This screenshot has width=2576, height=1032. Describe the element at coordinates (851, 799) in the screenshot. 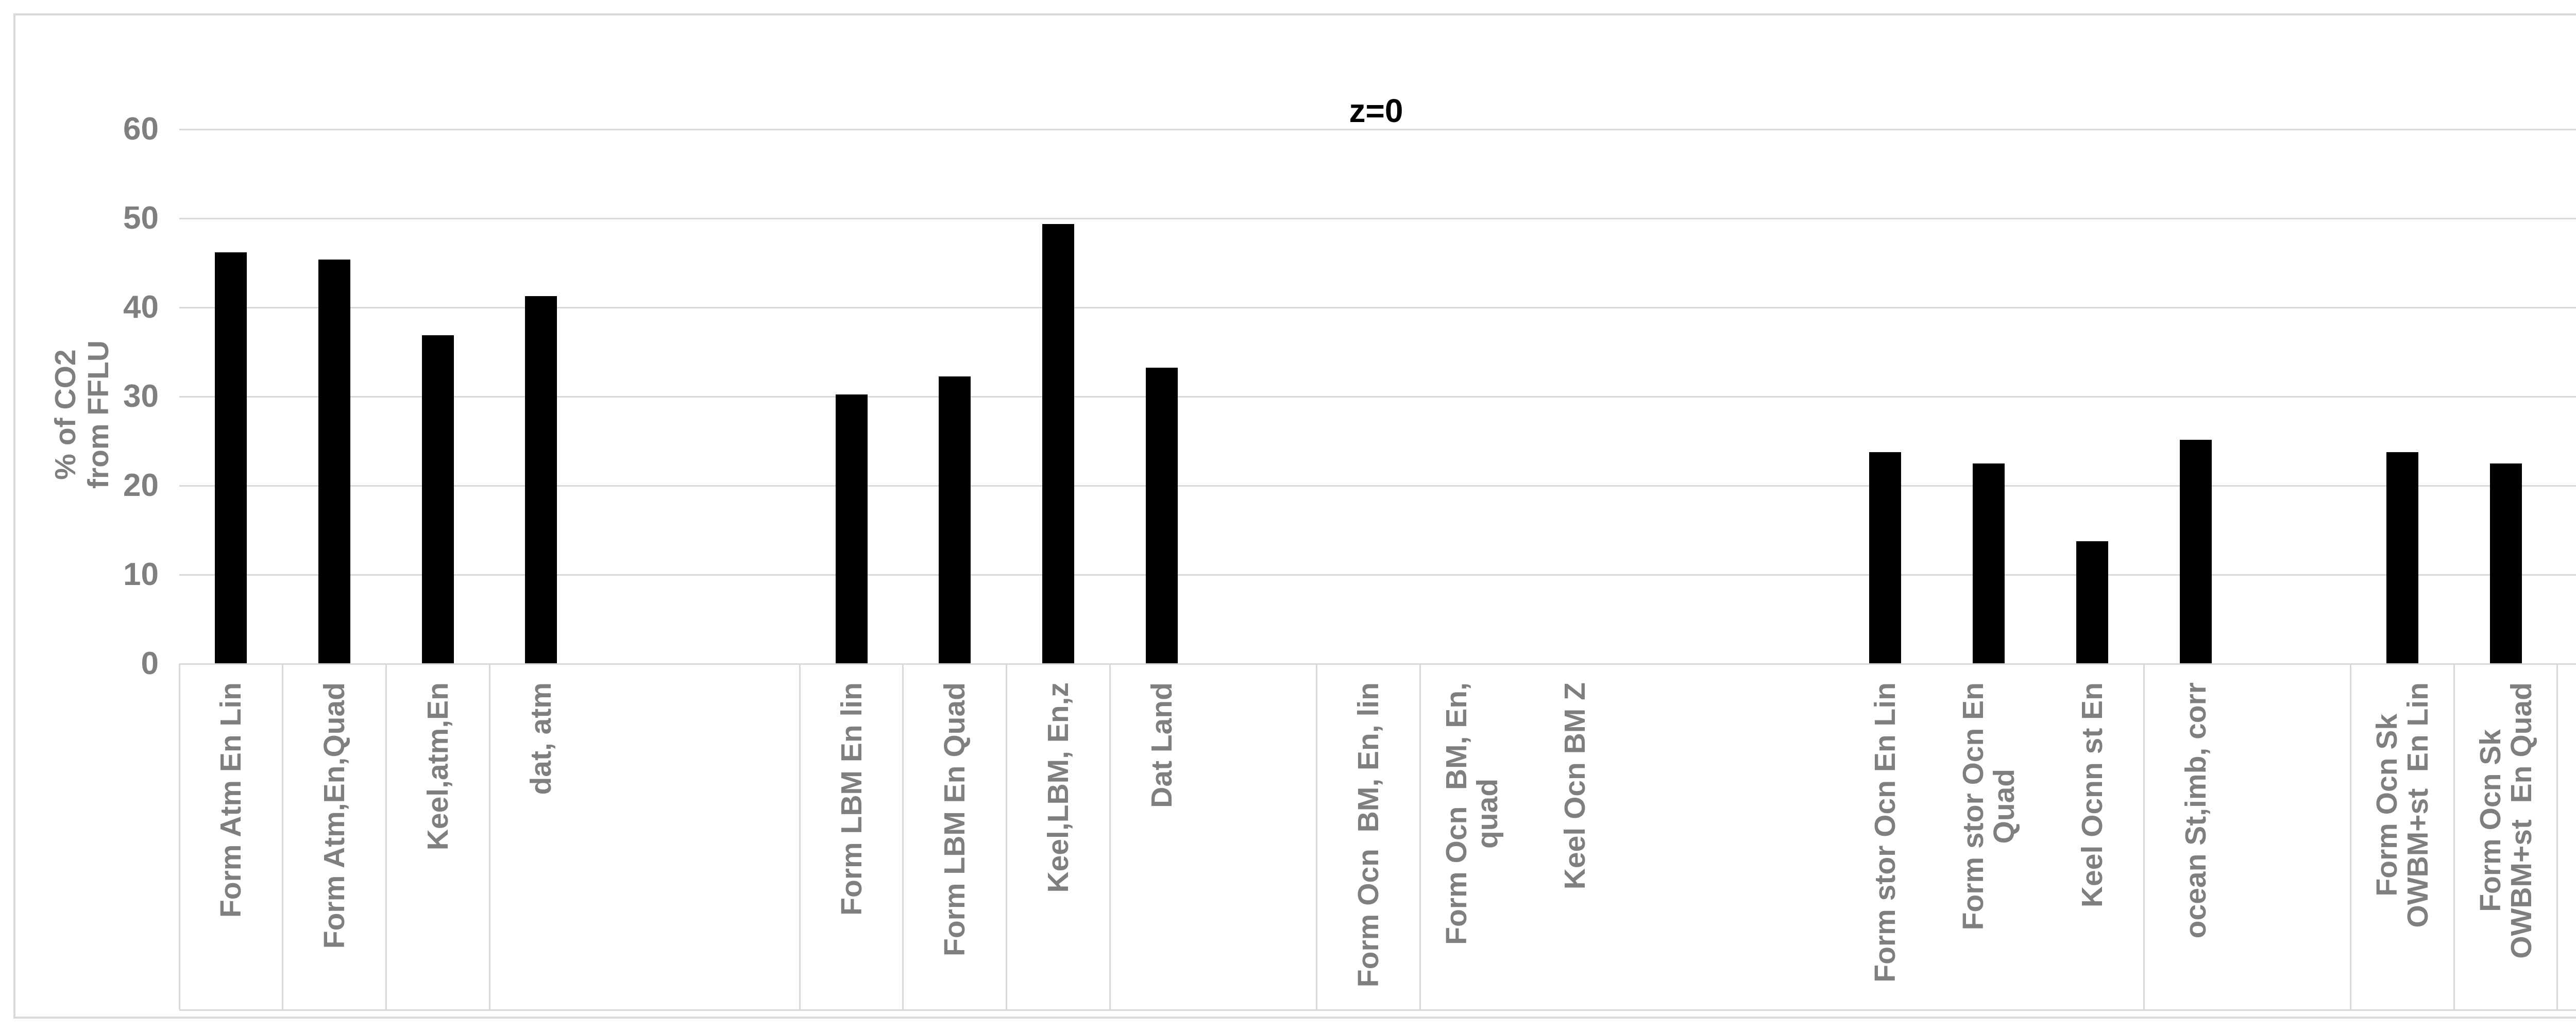

I see `category-label: Form LBM En lin` at that location.